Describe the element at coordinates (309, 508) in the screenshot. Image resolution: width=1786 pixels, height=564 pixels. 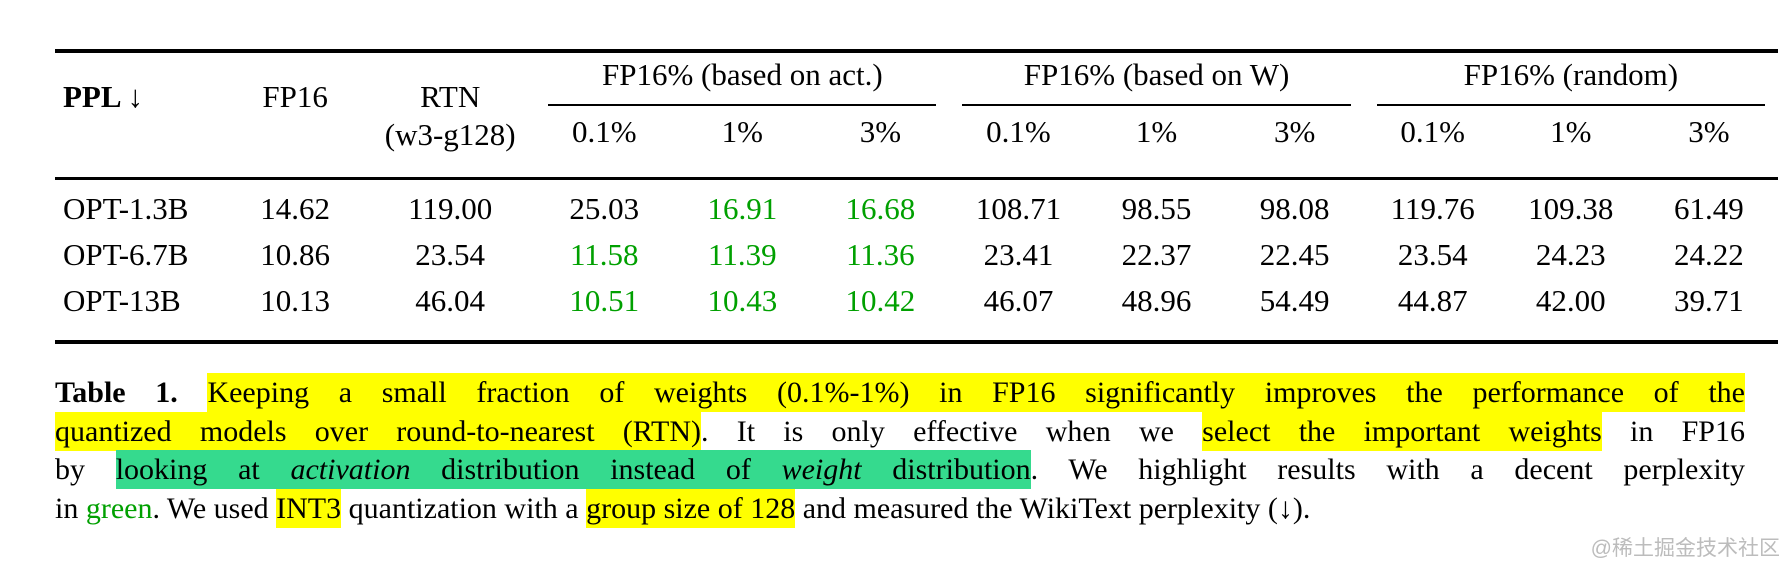
I see `caption-highlight-yellow: INT3` at that location.